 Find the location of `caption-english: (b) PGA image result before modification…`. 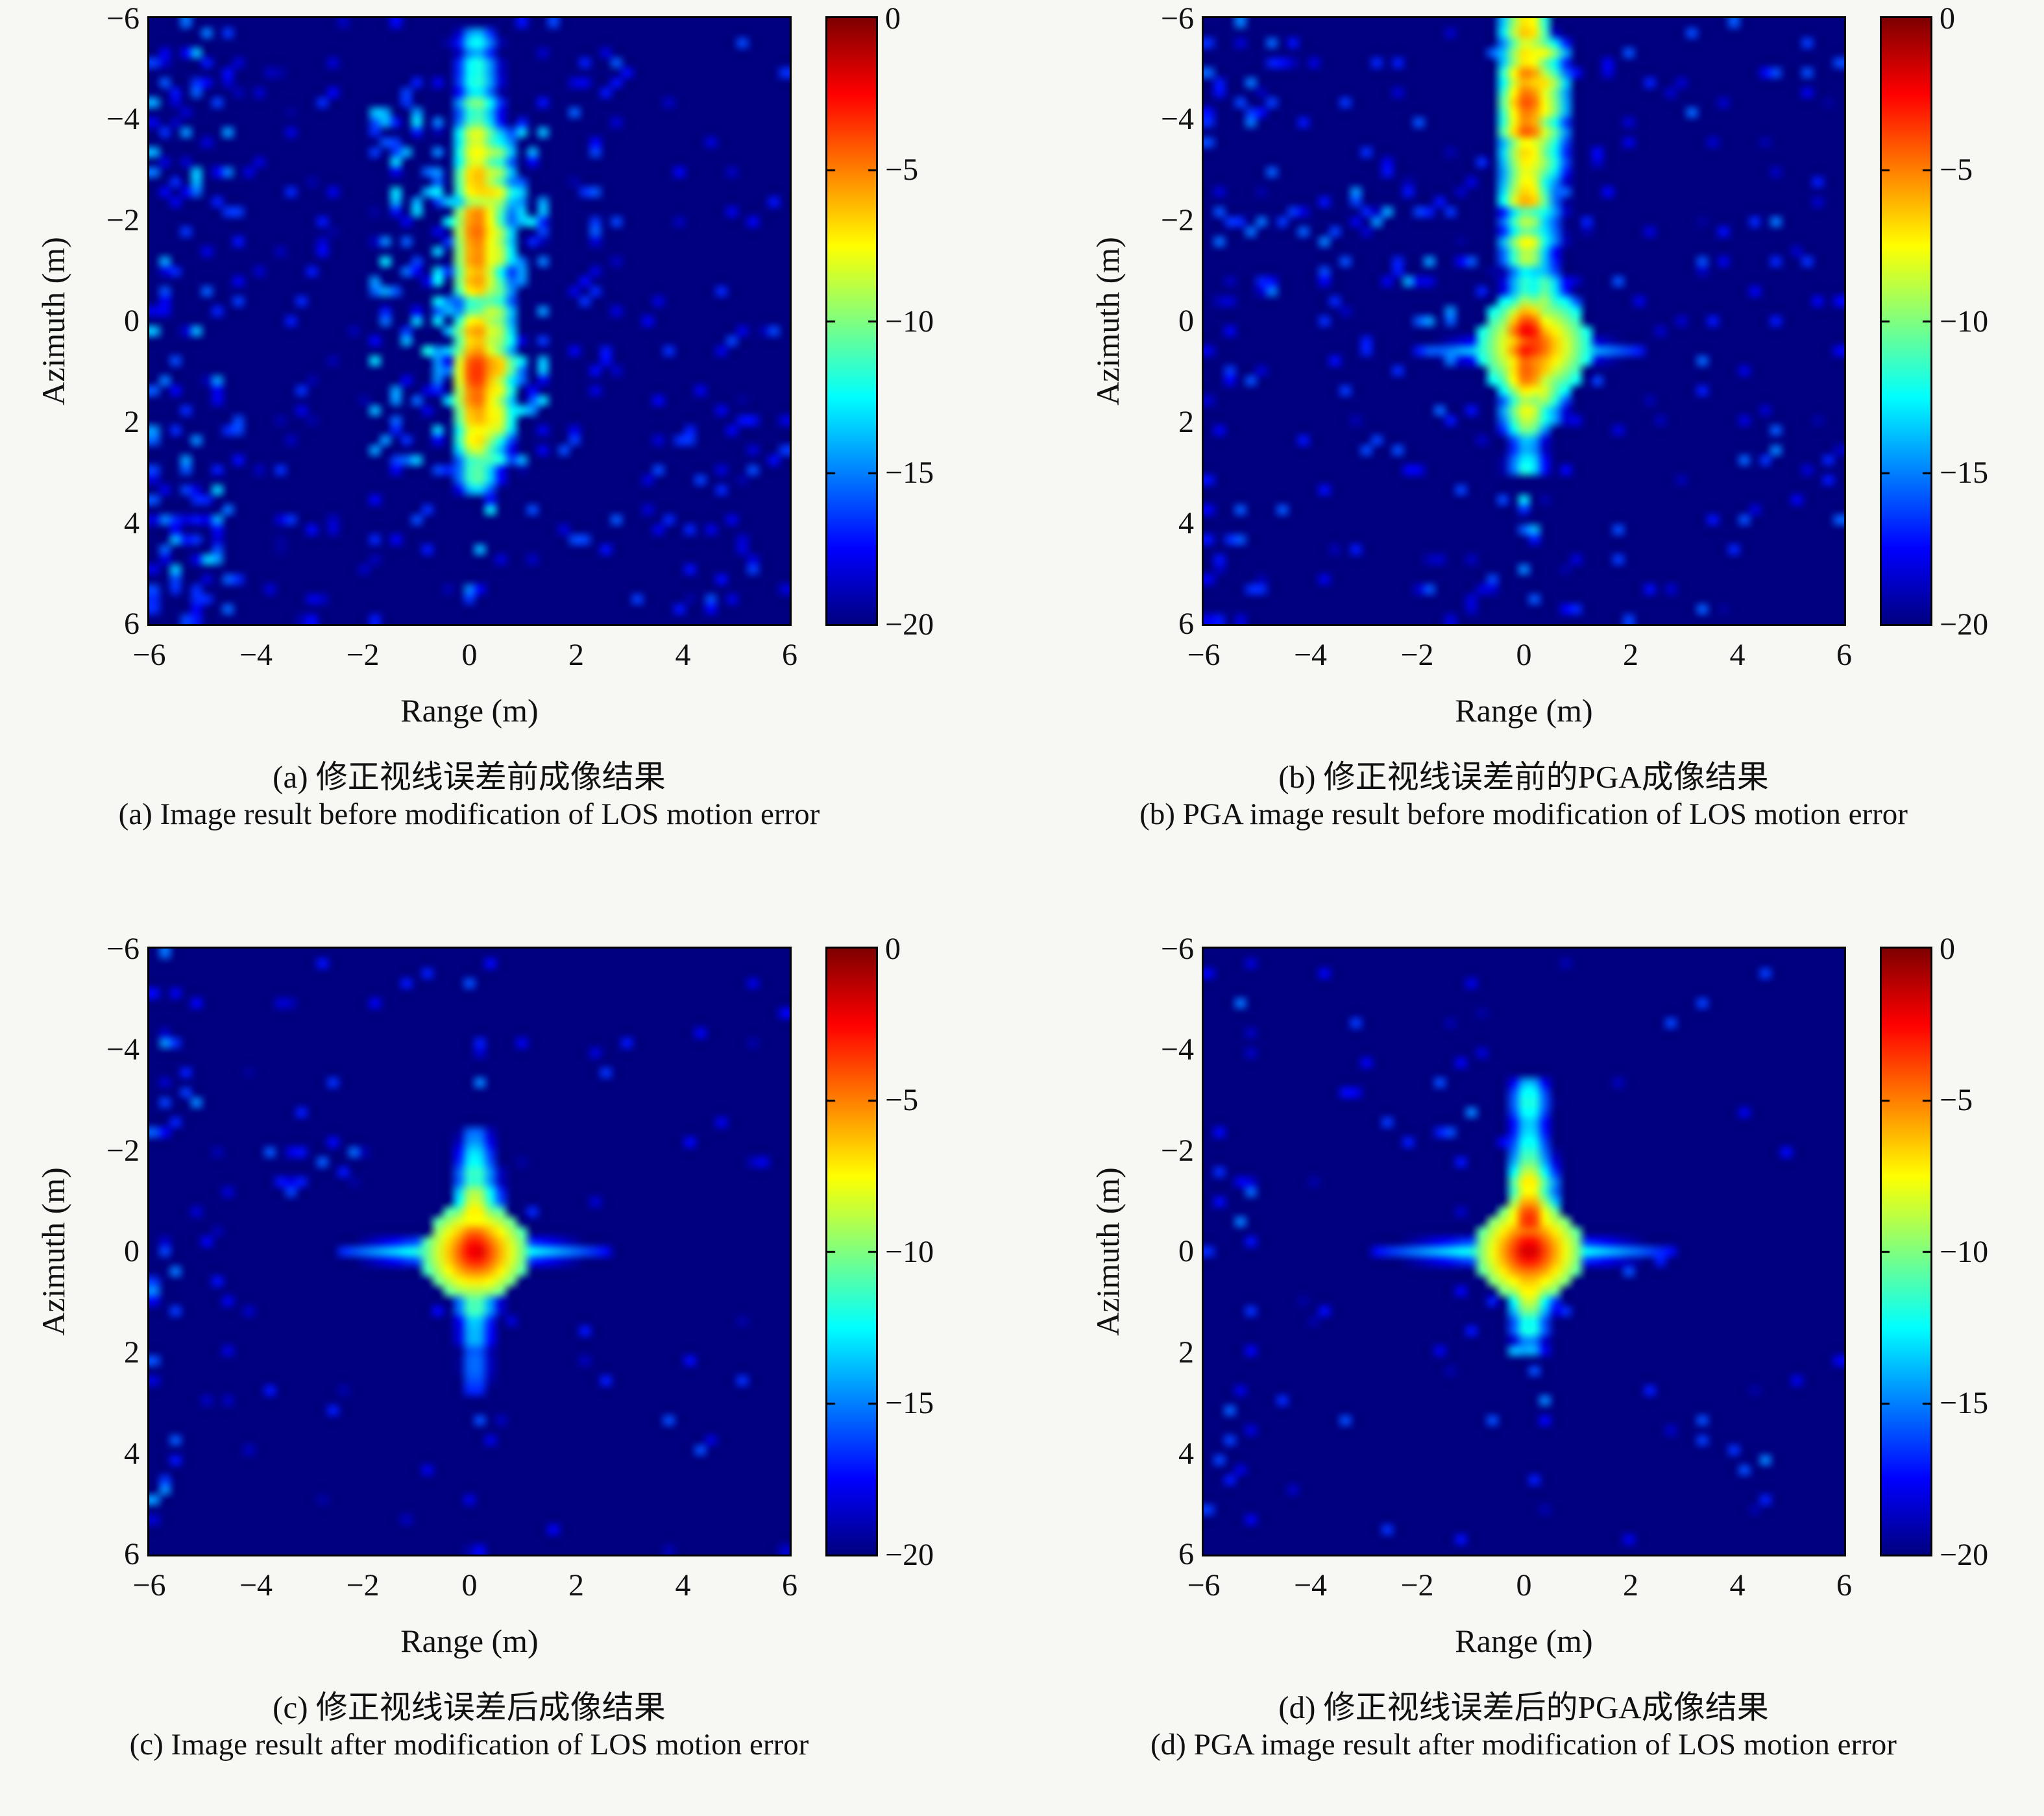

caption-english: (b) PGA image result before modification… is located at coordinates (1523, 814).